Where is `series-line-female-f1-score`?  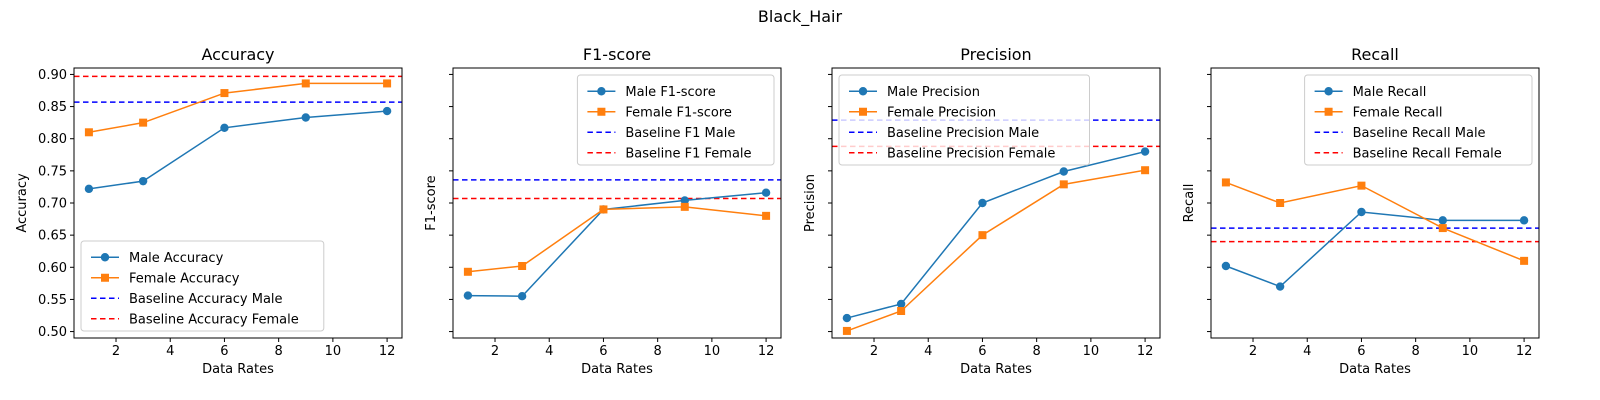
series-line-female-f1-score is located at coordinates (617, 239).